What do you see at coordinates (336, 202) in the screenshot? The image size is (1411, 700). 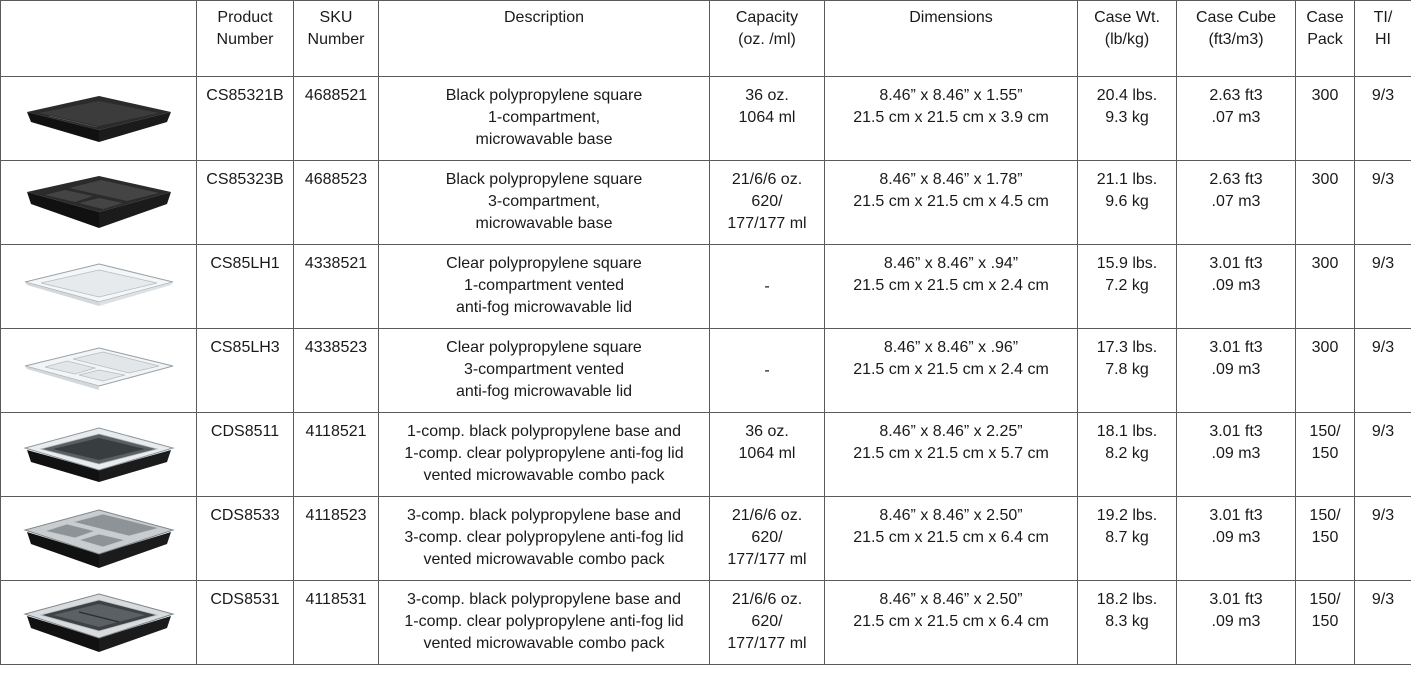 I see `sku-cell: 4688523` at bounding box center [336, 202].